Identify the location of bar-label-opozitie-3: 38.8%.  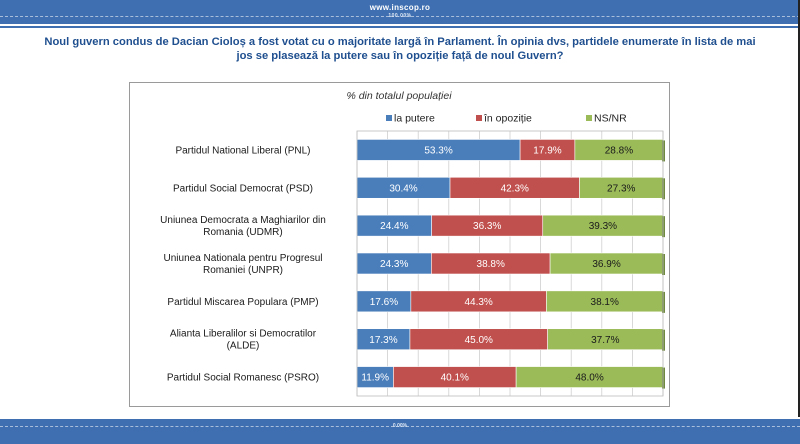
(491, 264).